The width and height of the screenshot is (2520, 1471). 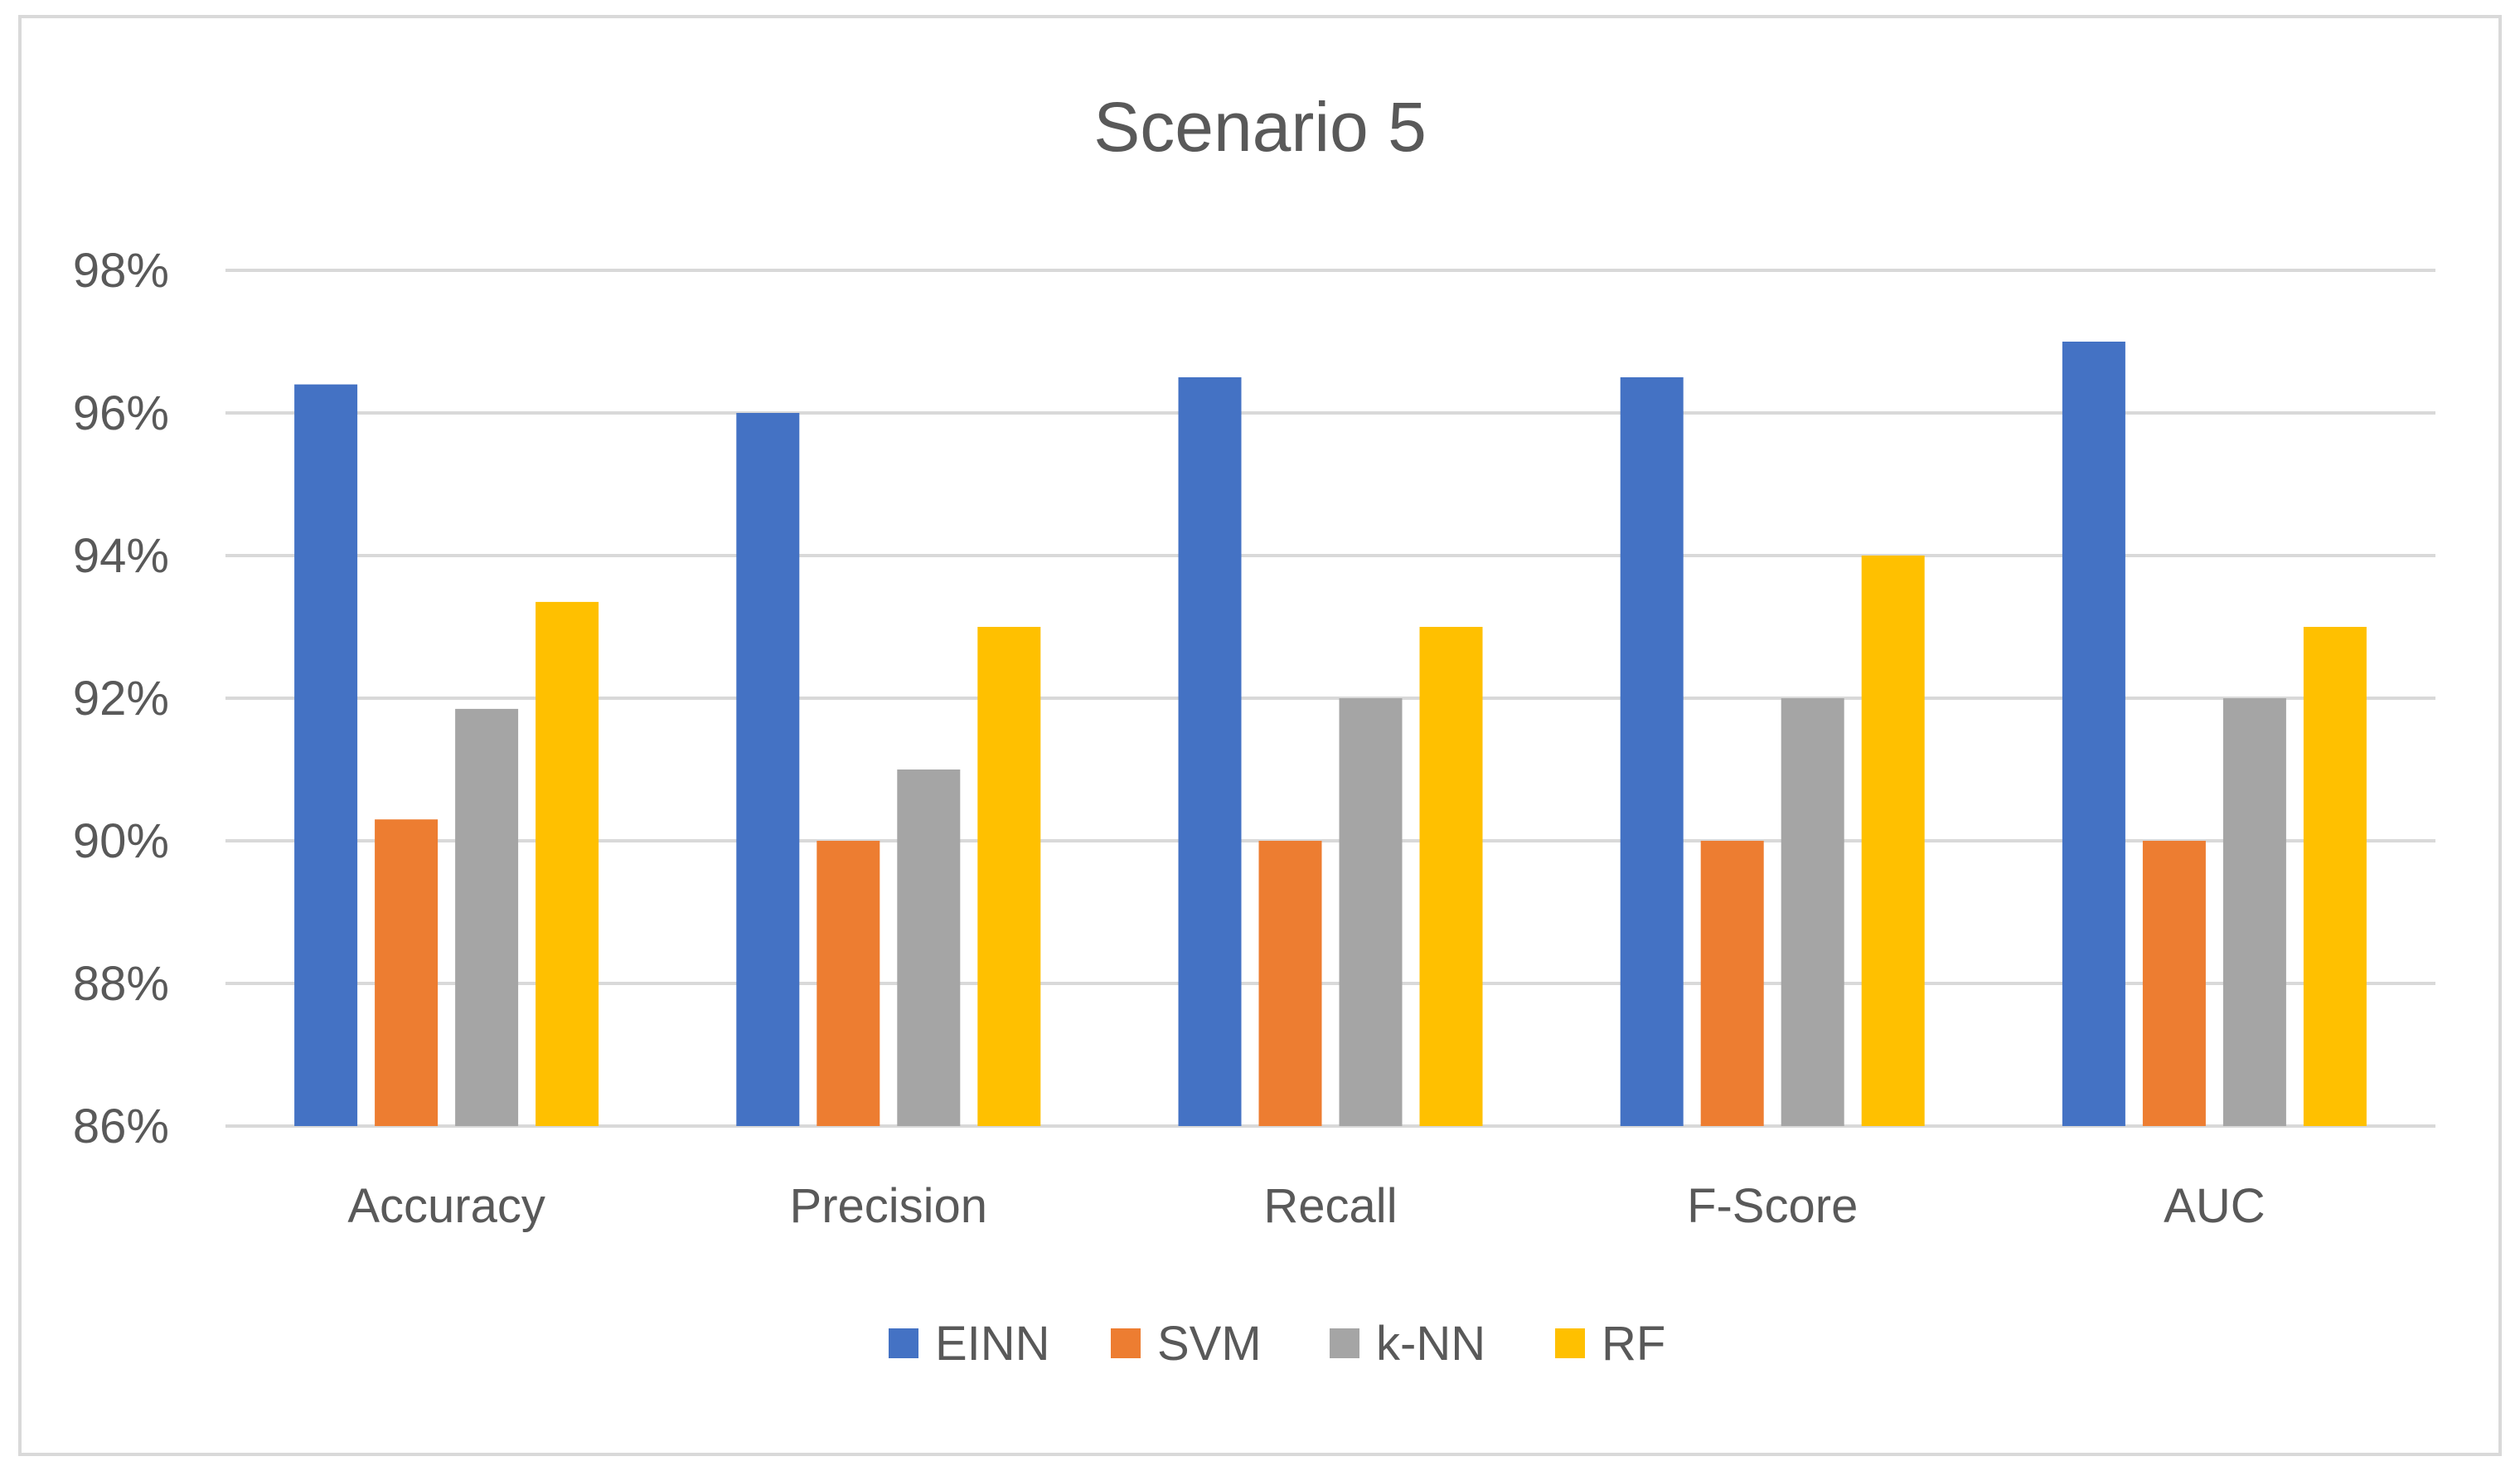 I want to click on bar-svm-recall, so click(x=1290, y=983).